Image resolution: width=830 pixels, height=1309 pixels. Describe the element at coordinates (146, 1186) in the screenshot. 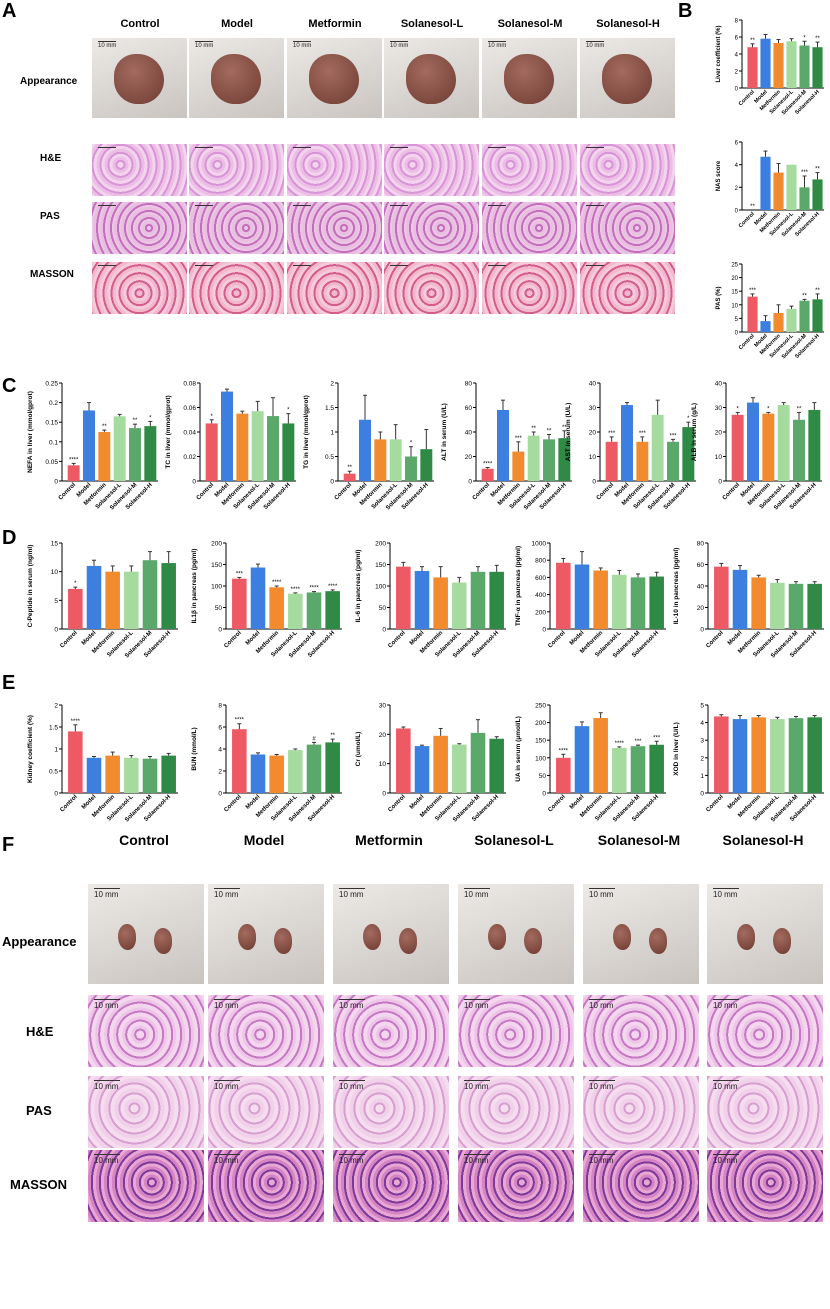

I see `kidney-massonK-image-0: 10 mm` at that location.